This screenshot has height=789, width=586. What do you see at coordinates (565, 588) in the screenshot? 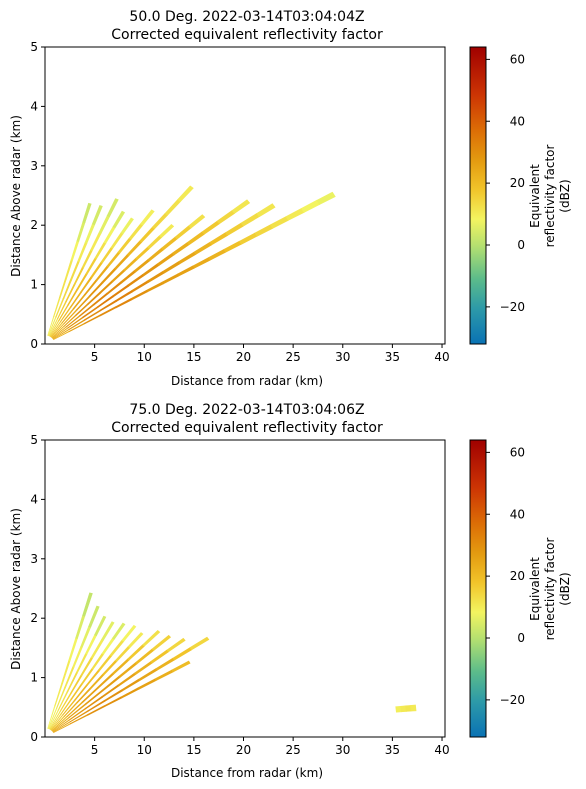
I see `colorbar-label-line3: (dBZ)` at bounding box center [565, 588].